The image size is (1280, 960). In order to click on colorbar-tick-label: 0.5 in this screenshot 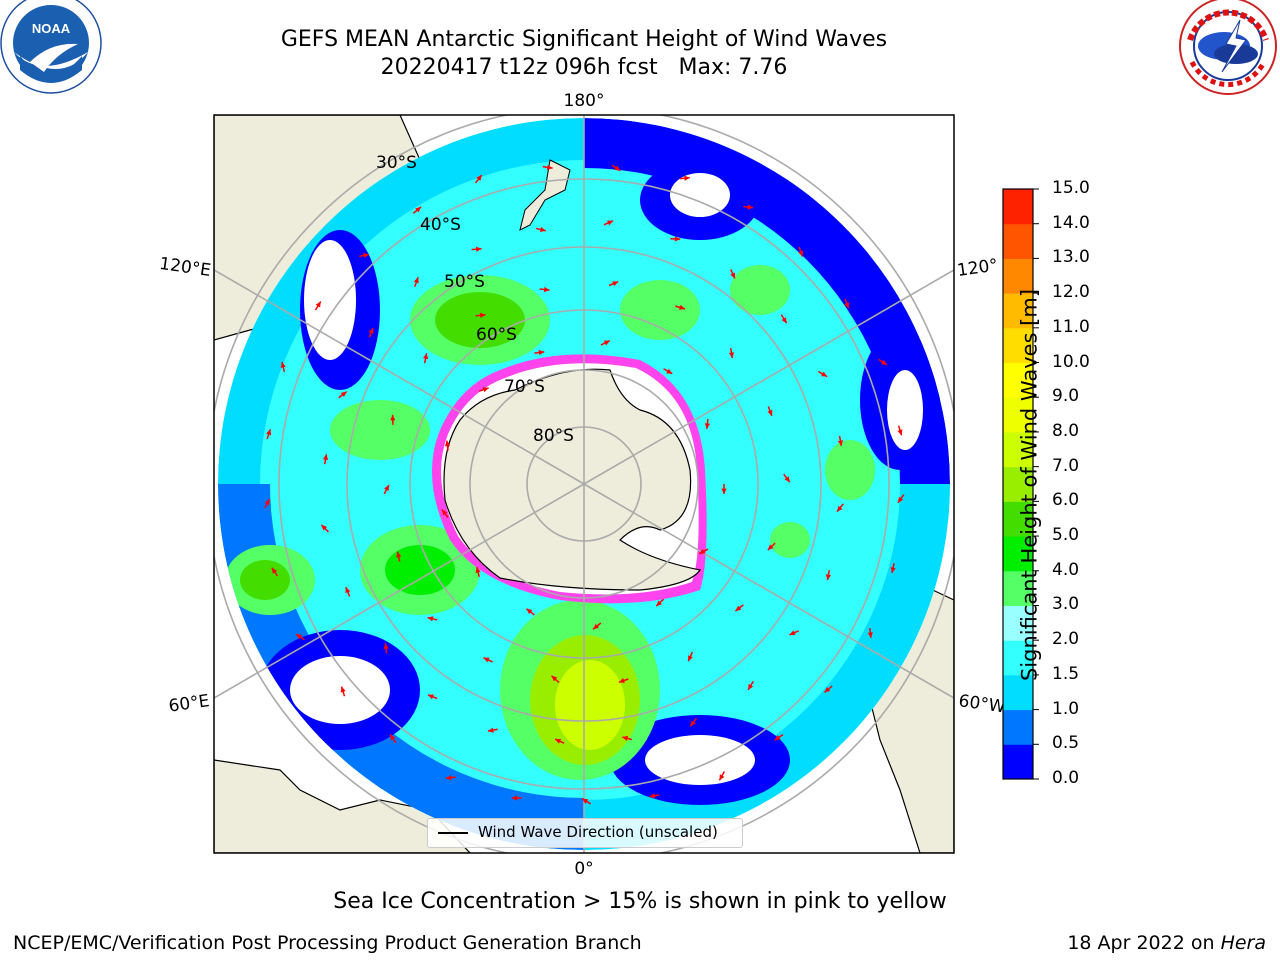, I will do `click(1066, 743)`.